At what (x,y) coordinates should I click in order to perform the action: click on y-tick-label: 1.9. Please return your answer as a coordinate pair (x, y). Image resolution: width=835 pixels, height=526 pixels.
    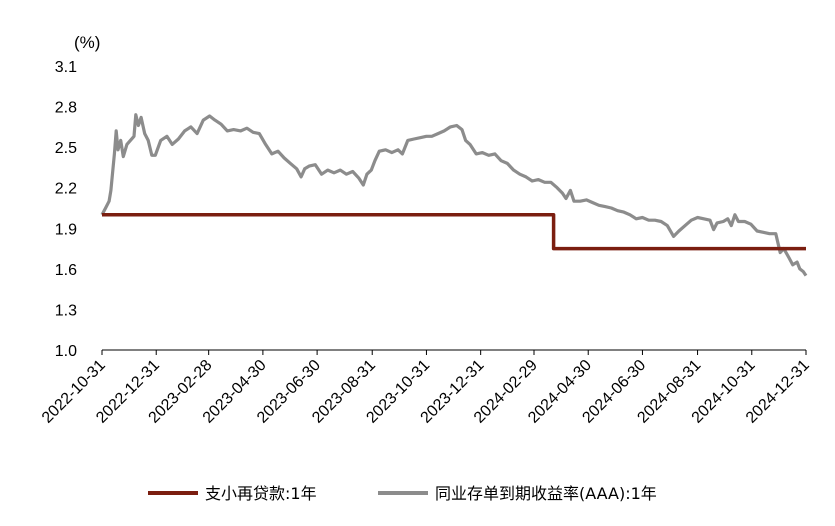
    Looking at the image, I should click on (66, 229).